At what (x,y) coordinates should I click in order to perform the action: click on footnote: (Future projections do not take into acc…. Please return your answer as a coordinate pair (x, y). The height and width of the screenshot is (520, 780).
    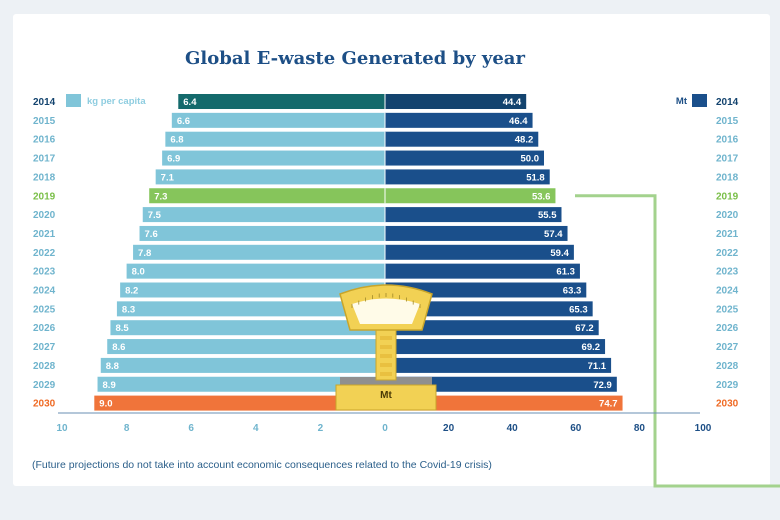
    Looking at the image, I should click on (262, 465).